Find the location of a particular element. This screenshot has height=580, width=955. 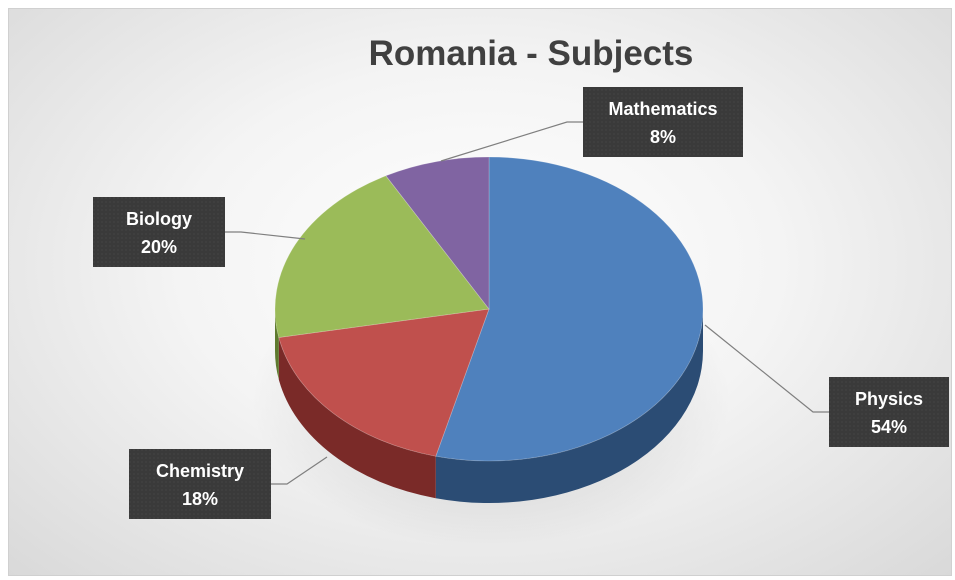

pie-slice-mathematics is located at coordinates (437, 233).